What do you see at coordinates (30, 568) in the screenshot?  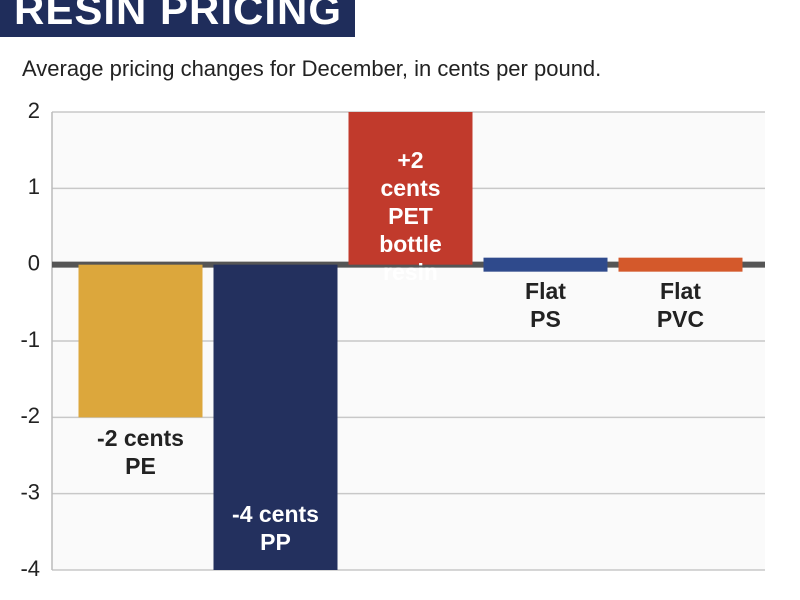 I see `y-tick-label: -4` at bounding box center [30, 568].